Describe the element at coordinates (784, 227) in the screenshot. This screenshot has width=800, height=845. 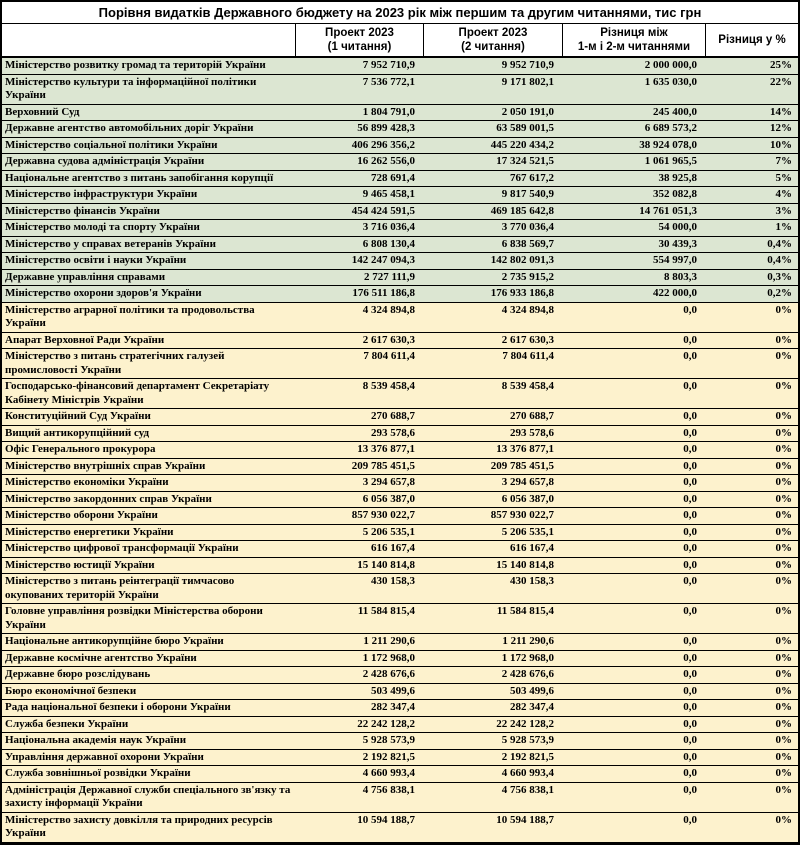
I see `percent-value-cell: 1%` at that location.